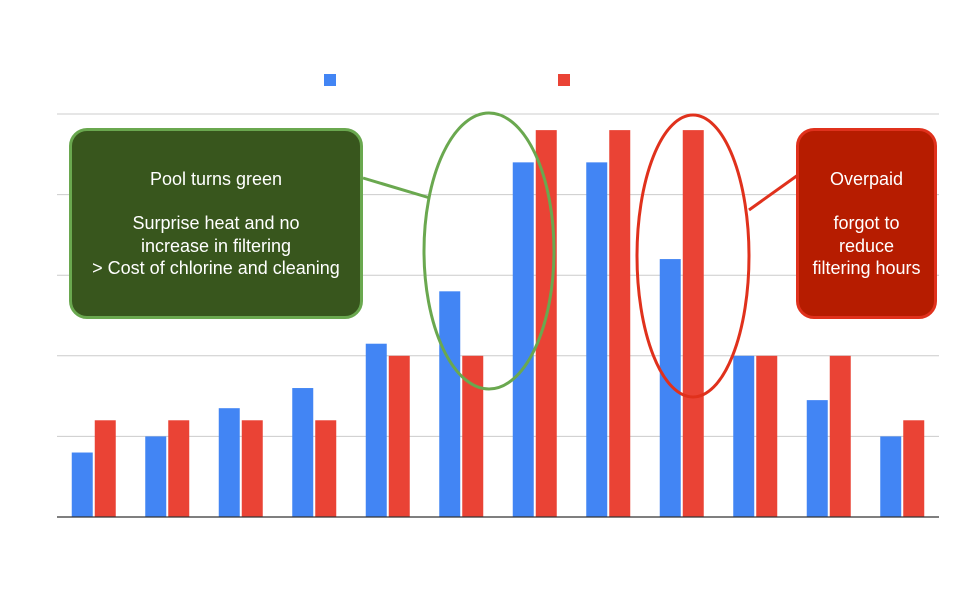  What do you see at coordinates (866, 268) in the screenshot?
I see `red-annotation-line: filtering hours` at bounding box center [866, 268].